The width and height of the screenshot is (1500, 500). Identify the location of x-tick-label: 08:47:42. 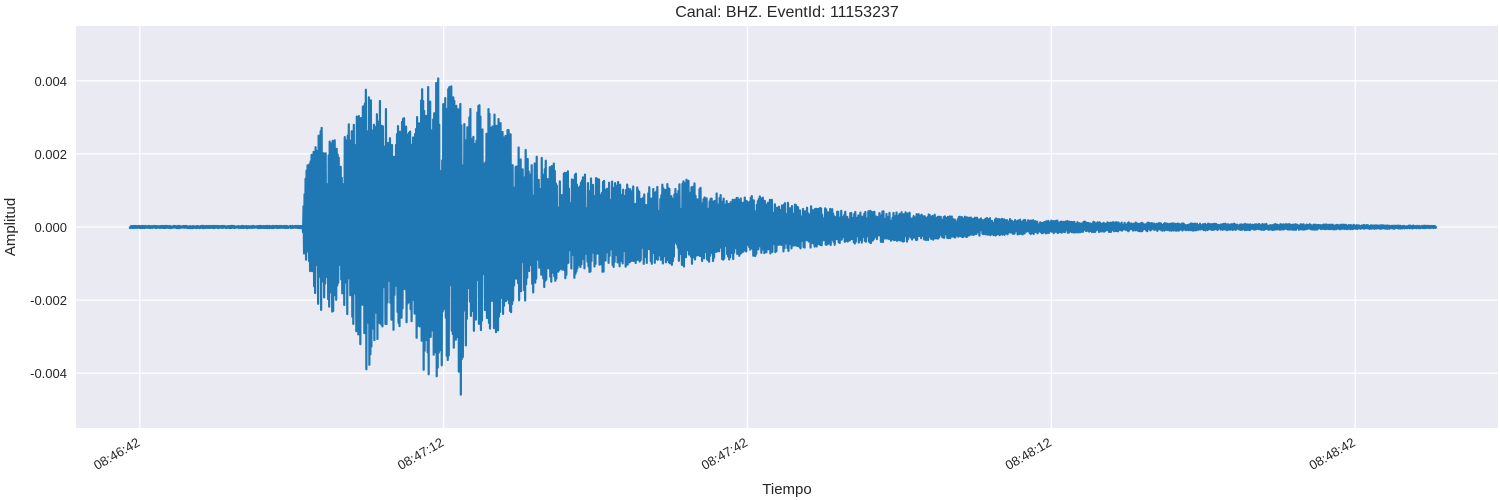
(724, 454).